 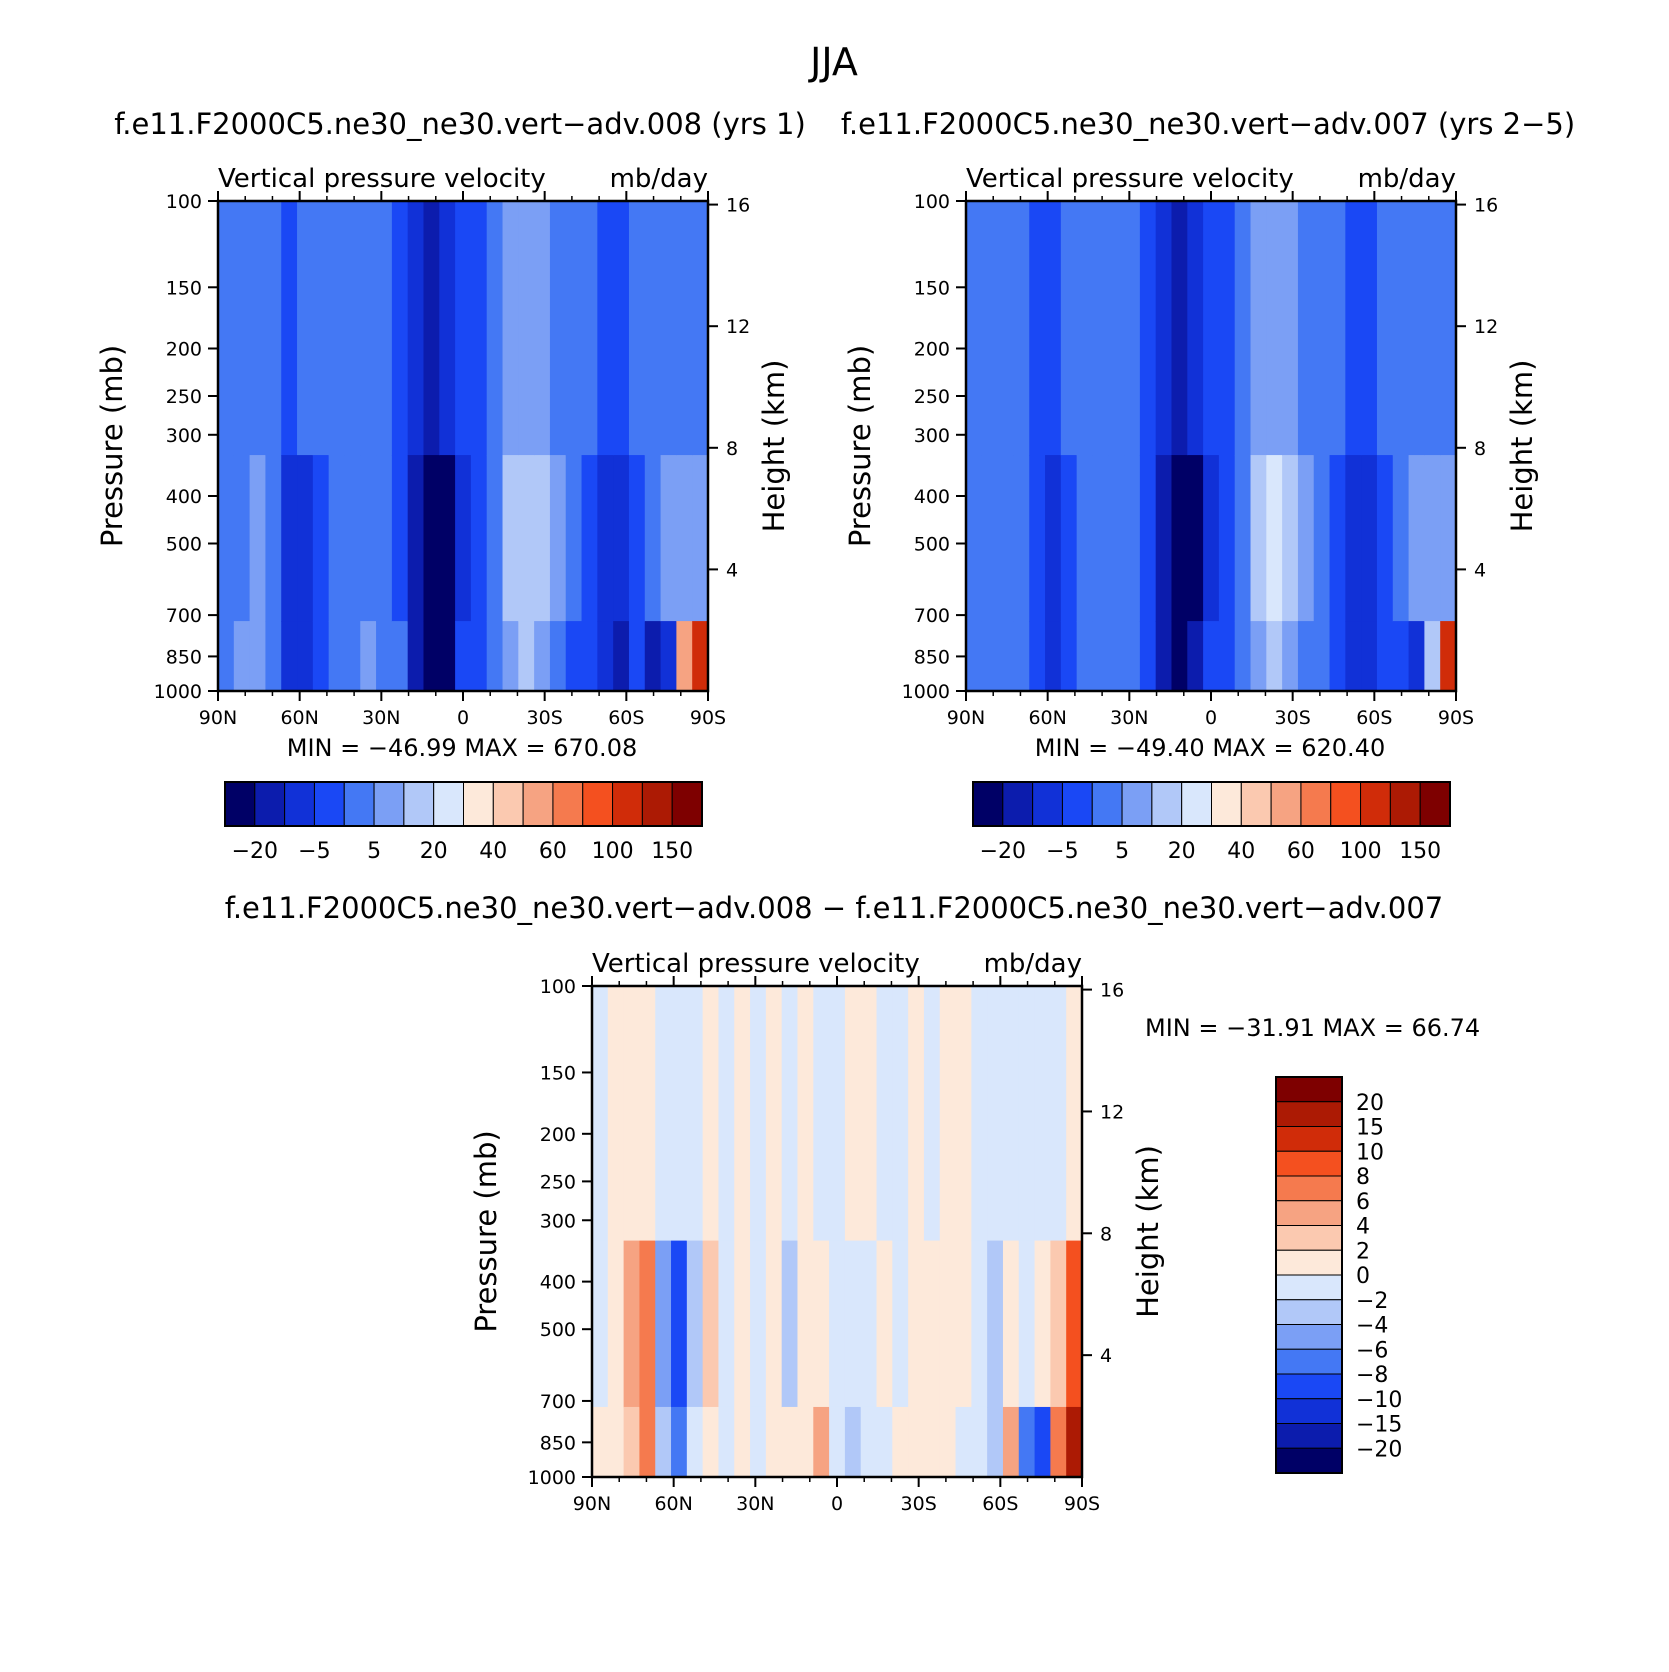 I want to click on x-tick-label: 90S, so click(x=1456, y=718).